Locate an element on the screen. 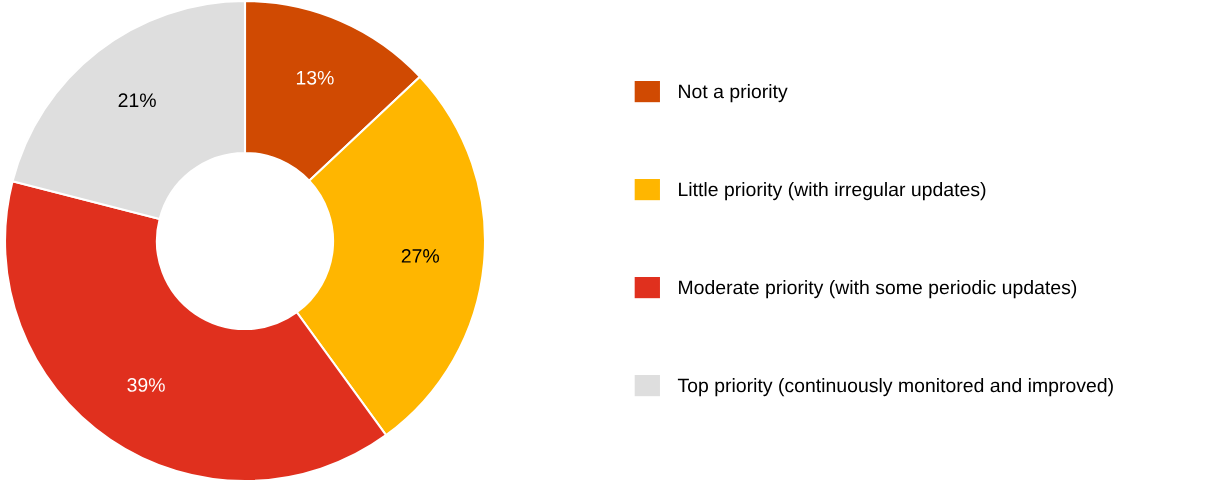 The width and height of the screenshot is (1227, 482). data-label: 21% is located at coordinates (137, 100).